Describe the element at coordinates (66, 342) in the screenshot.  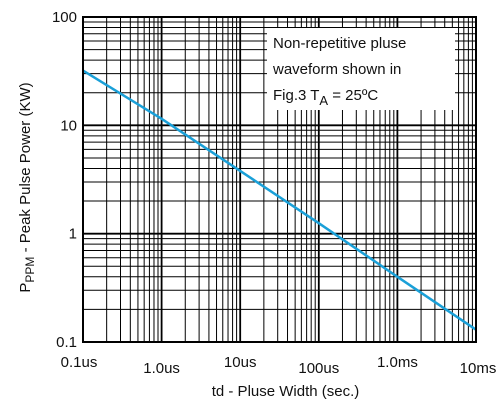
I see `y-tick-label: 0.1` at that location.